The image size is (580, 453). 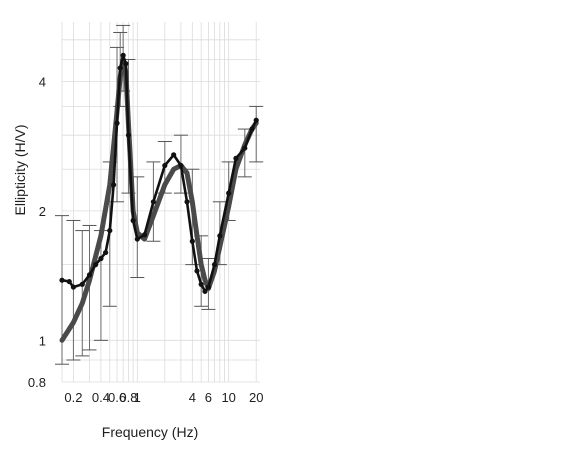 I want to click on x-tick-label: 10, so click(x=228, y=397).